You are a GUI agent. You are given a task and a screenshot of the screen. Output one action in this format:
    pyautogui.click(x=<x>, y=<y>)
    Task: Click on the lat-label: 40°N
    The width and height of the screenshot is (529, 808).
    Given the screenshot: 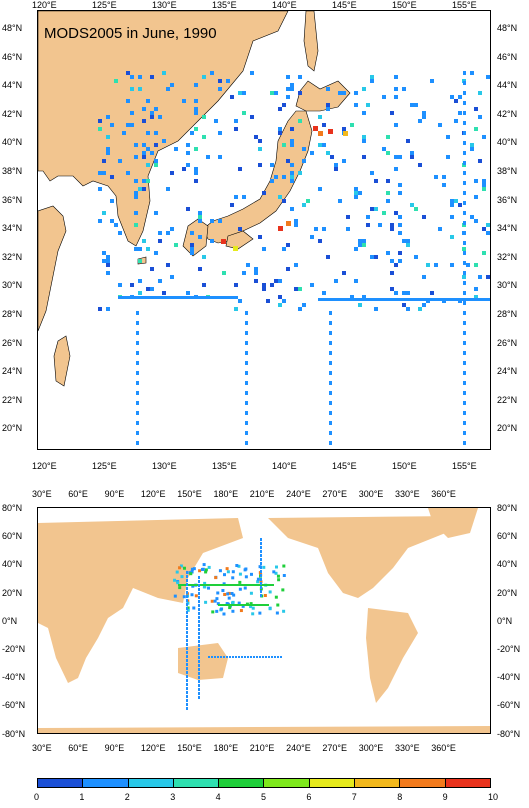 What is the action you would take?
    pyautogui.click(x=12, y=564)
    